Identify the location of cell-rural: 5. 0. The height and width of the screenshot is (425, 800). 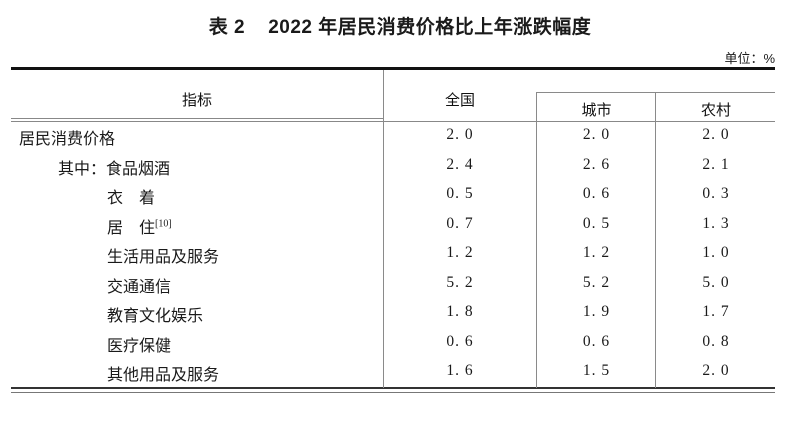
(716, 282).